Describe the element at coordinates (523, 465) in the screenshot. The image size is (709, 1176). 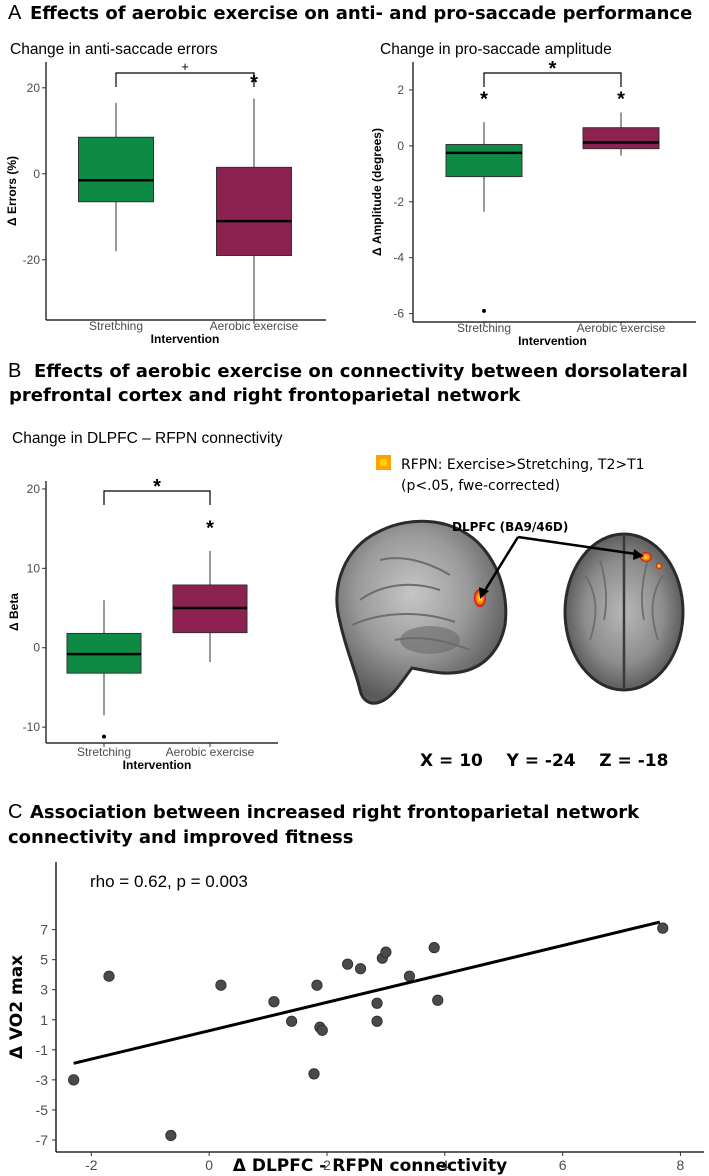
I see `legend-line1: RFPN: Exercise>Stretching, T2>T1` at that location.